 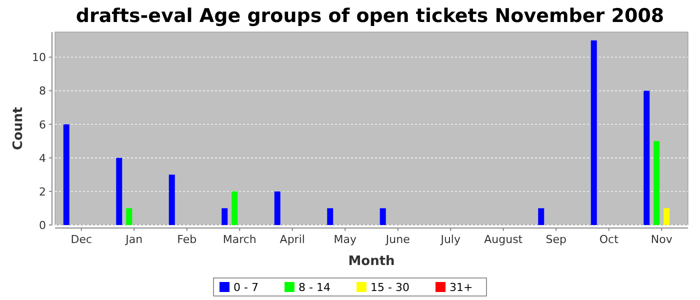 I want to click on x-tick-label: July, so click(x=450, y=239).